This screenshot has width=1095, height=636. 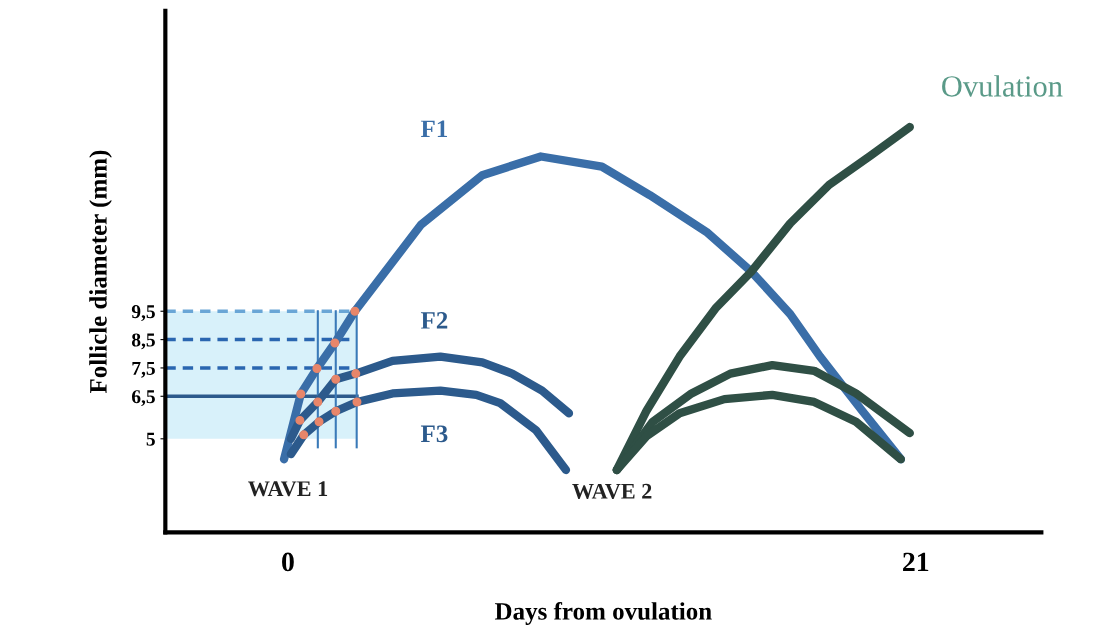 I want to click on x-axis-title: Days from ovulation, so click(x=603, y=613).